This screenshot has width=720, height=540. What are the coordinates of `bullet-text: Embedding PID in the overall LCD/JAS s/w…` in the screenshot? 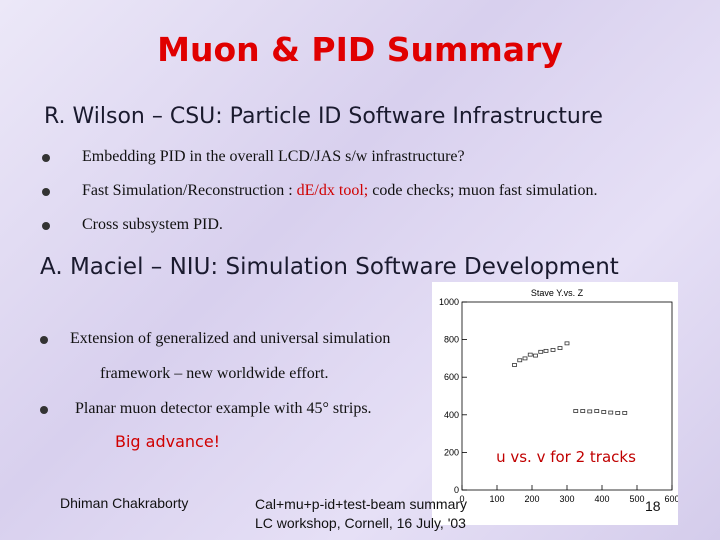 It's located at (273, 157).